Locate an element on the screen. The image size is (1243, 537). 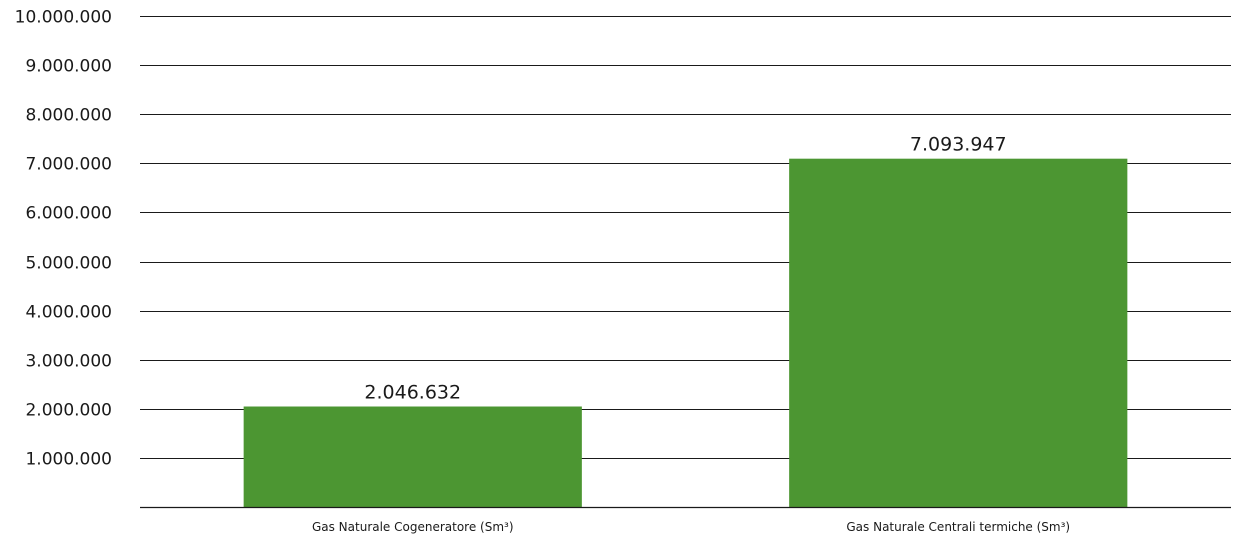
category-label: Gas Naturale Cogeneratore (Sm³) is located at coordinates (413, 527).